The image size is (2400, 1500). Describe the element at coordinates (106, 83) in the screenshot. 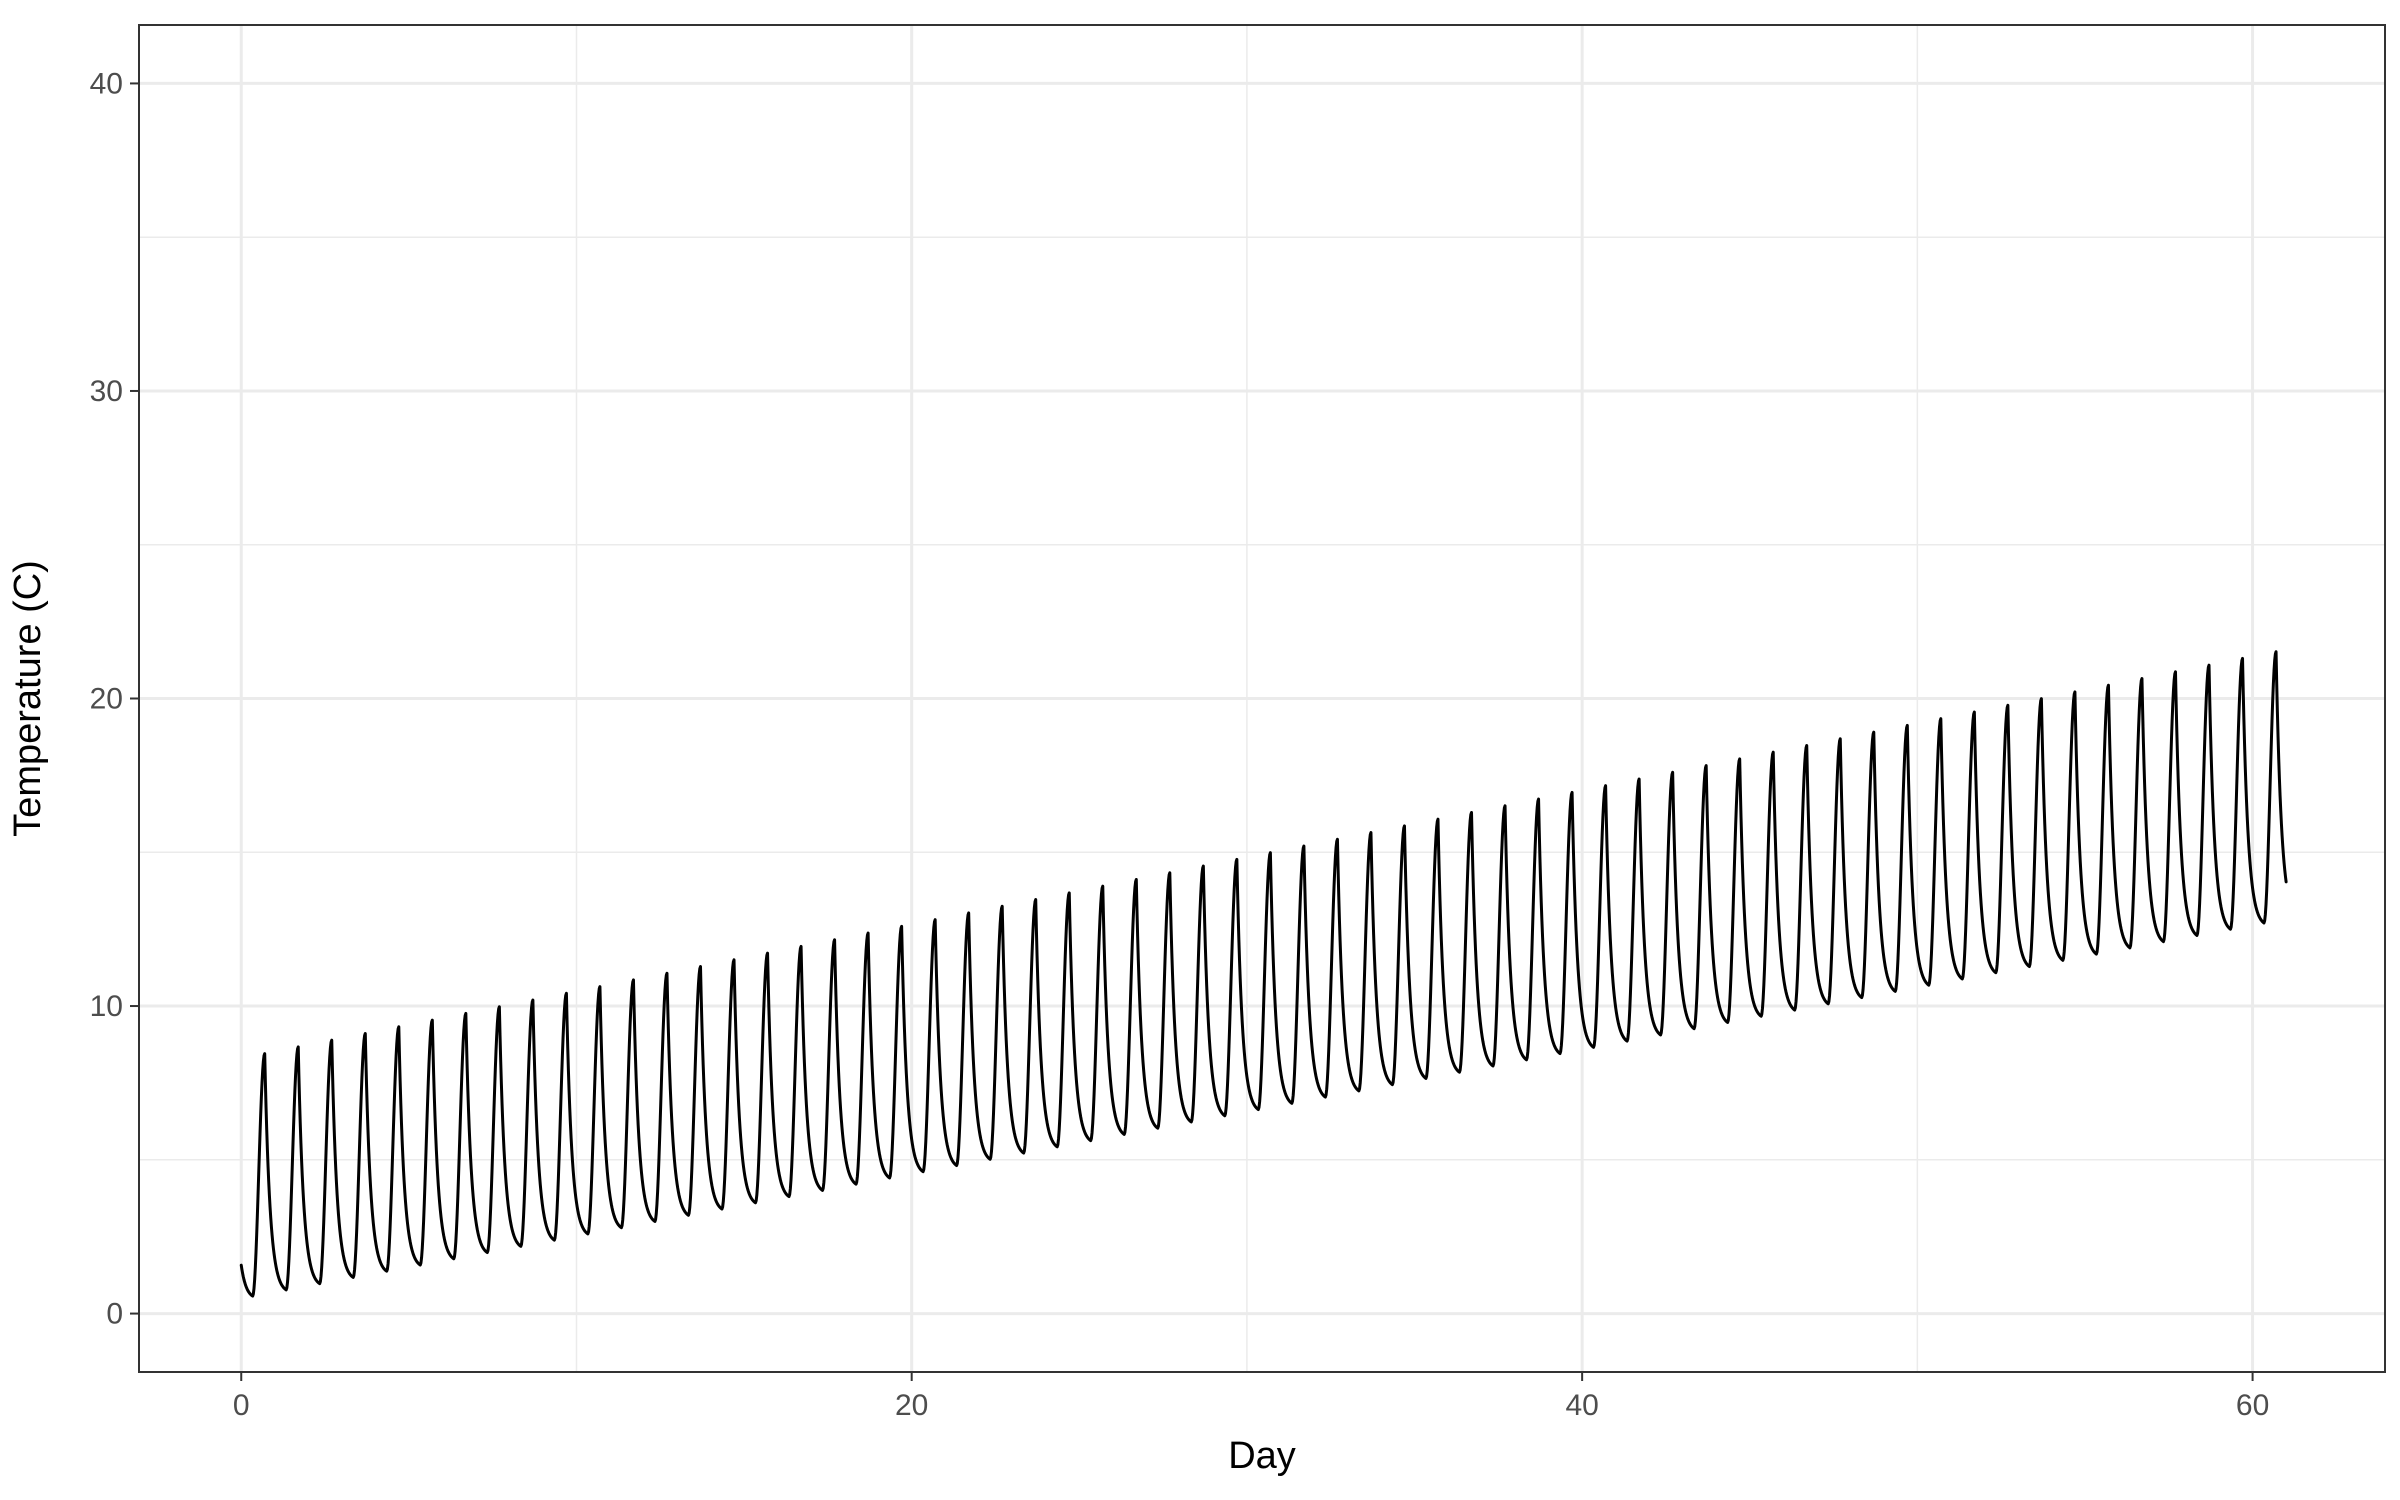

I see `y-tick-label: 40` at that location.